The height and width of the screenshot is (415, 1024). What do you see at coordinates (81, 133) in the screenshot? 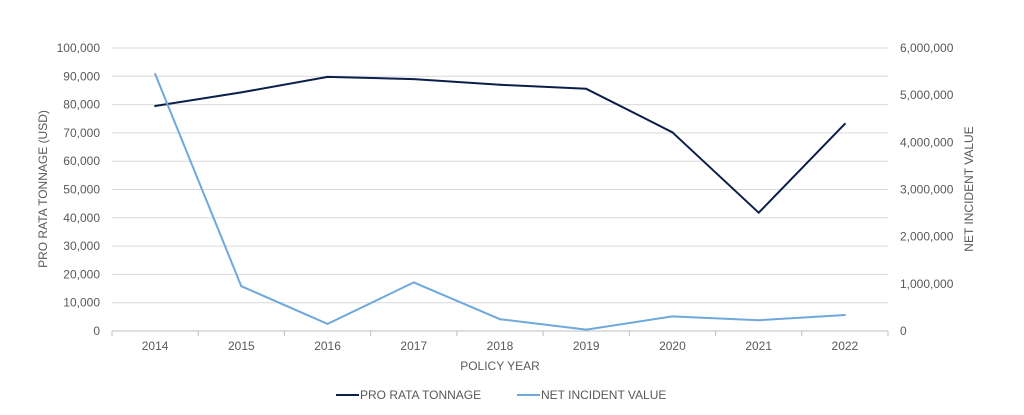
I see `y-left-tick-label: 70,000` at bounding box center [81, 133].